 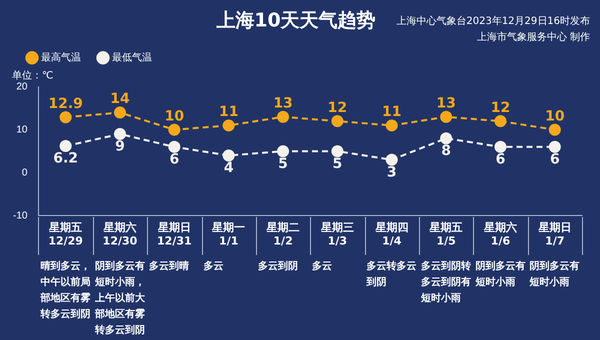 I want to click on data-label: 4, so click(x=229, y=168).